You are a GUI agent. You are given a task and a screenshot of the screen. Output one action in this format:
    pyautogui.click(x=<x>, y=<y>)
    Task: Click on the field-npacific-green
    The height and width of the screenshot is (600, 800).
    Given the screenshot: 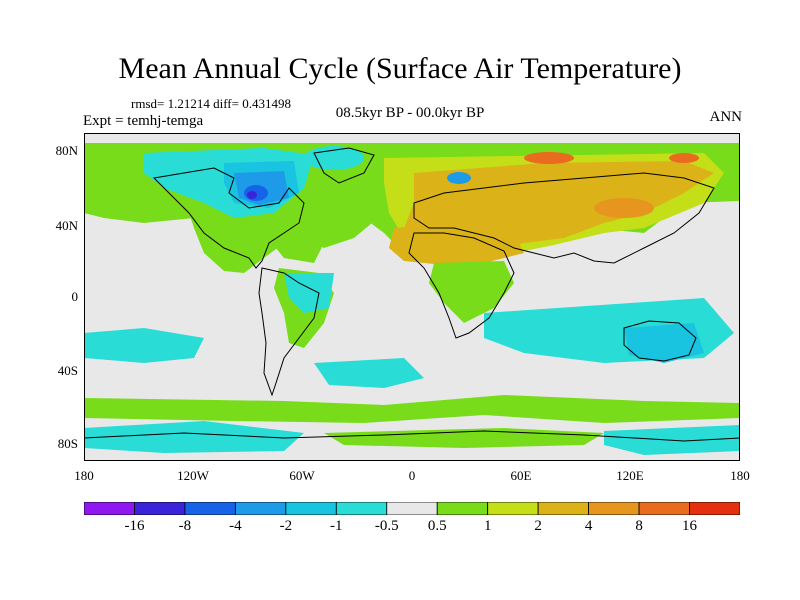 What is the action you would take?
    pyautogui.click(x=144, y=205)
    